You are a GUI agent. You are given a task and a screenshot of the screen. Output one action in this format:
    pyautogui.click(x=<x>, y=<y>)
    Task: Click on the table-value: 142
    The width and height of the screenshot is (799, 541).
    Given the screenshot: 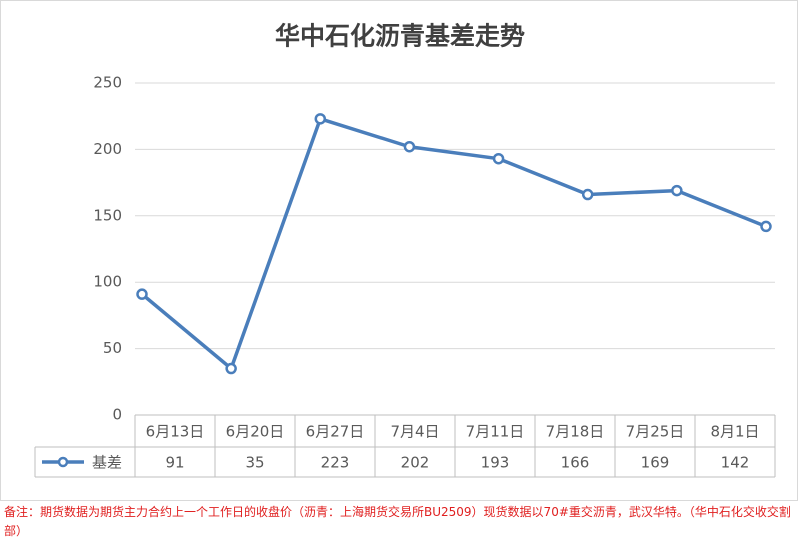 What is the action you would take?
    pyautogui.click(x=735, y=463)
    